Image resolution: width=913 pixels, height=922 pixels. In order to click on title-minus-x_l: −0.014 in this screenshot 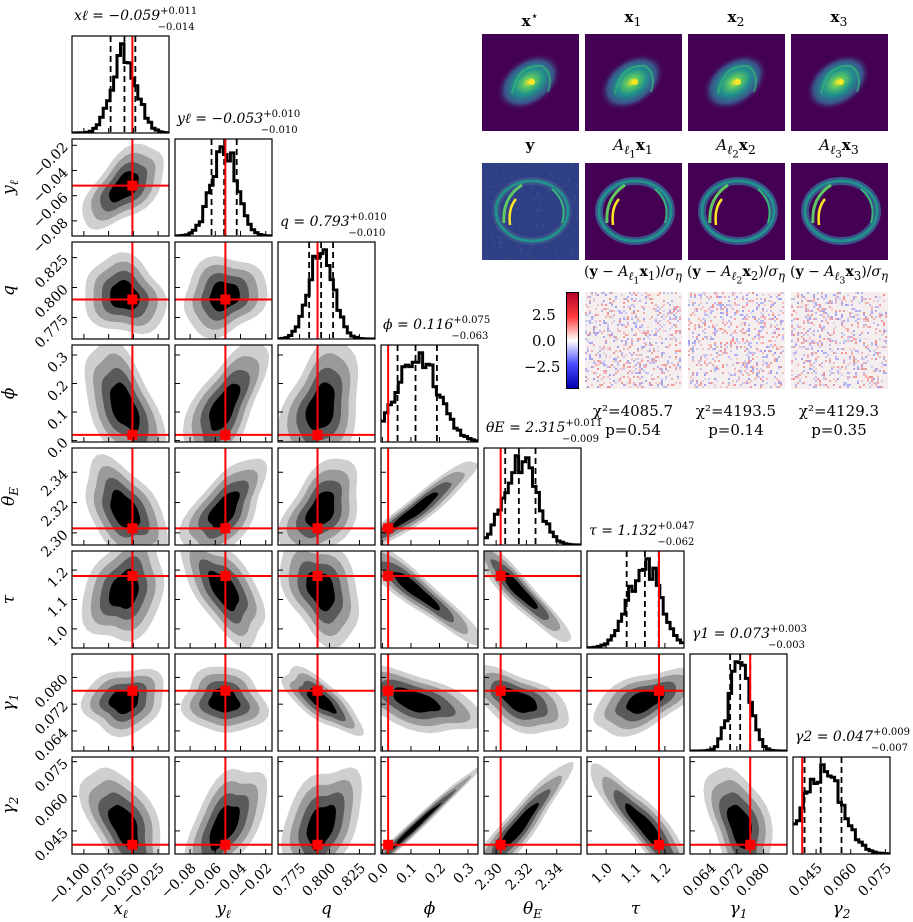, I will do `click(176, 27)`.